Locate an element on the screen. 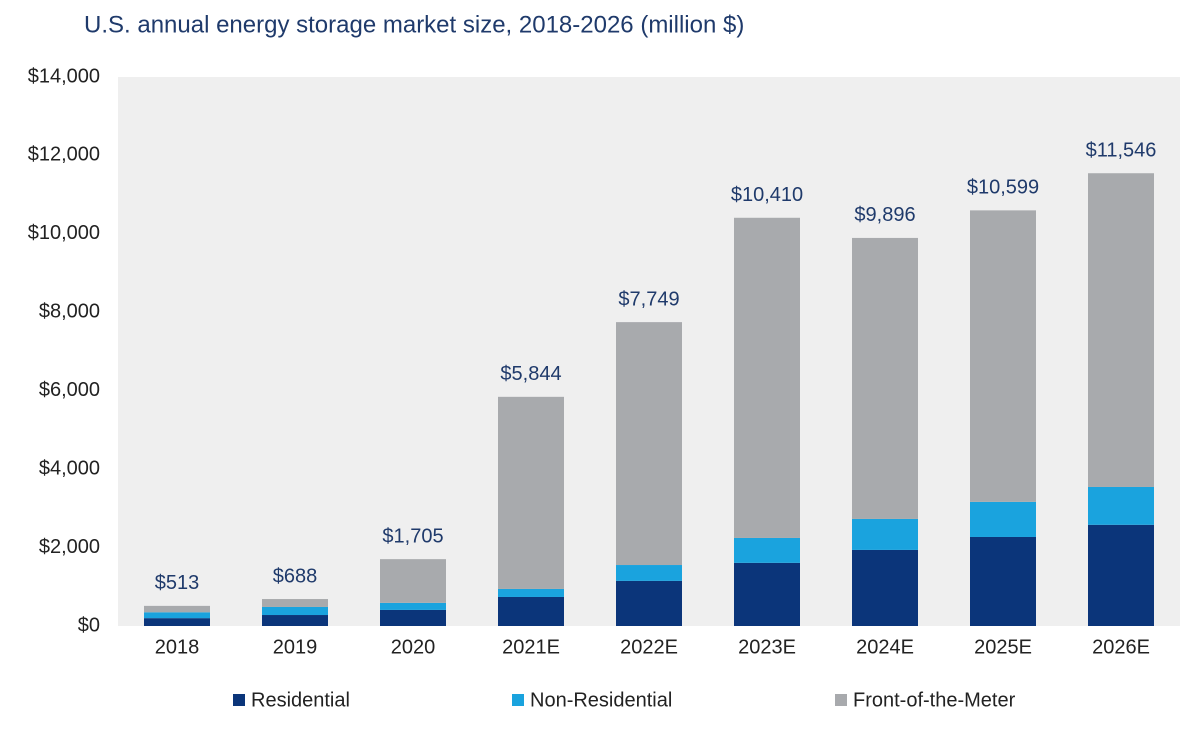 Image resolution: width=1200 pixels, height=730 pixels. x-tick-label: 2026E is located at coordinates (1121, 647).